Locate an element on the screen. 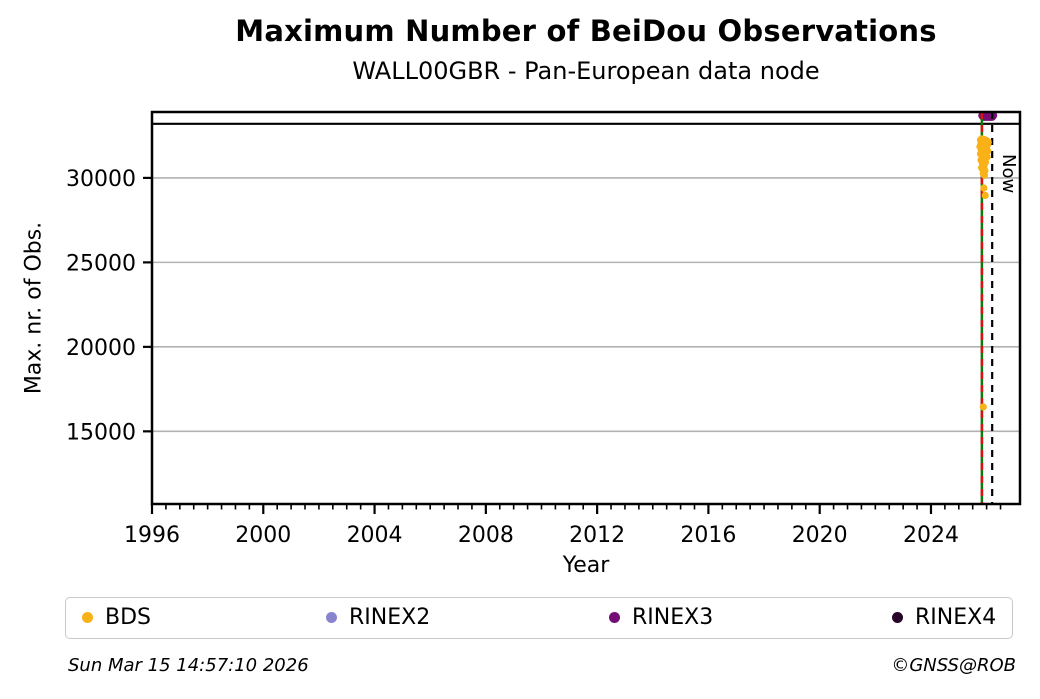  bds-marker-icon is located at coordinates (87, 617).